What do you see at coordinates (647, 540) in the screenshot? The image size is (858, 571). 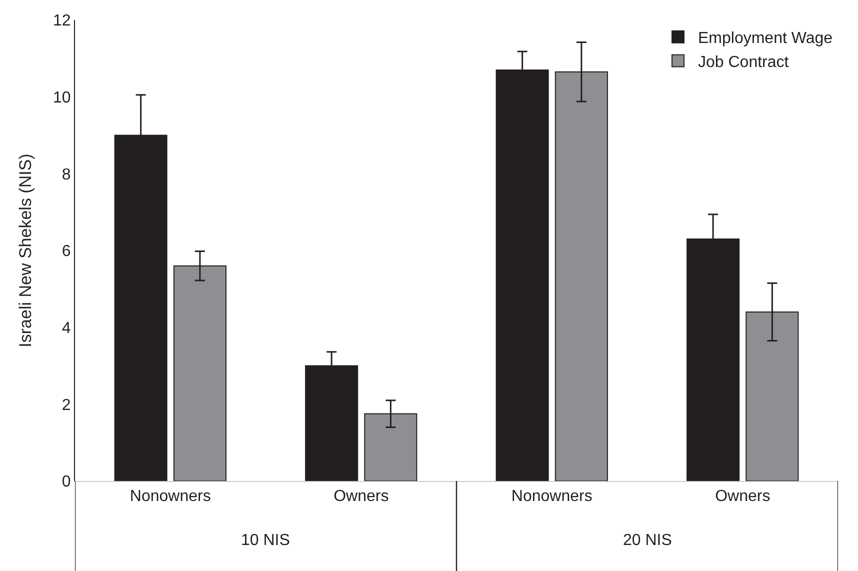 I see `text: 20 NIS` at bounding box center [647, 540].